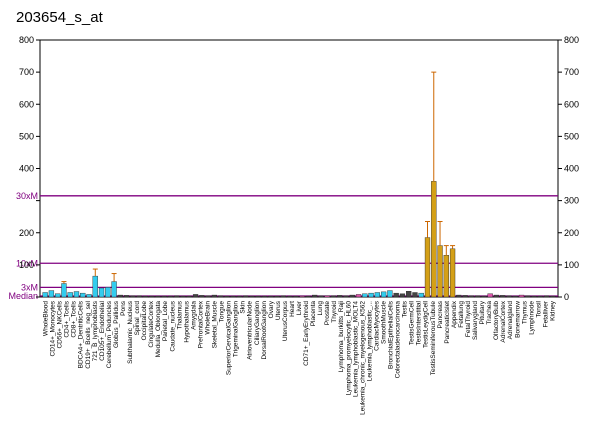  I want to click on x-tick-label: BDCA4+_DentriticCells, so click(81, 334).